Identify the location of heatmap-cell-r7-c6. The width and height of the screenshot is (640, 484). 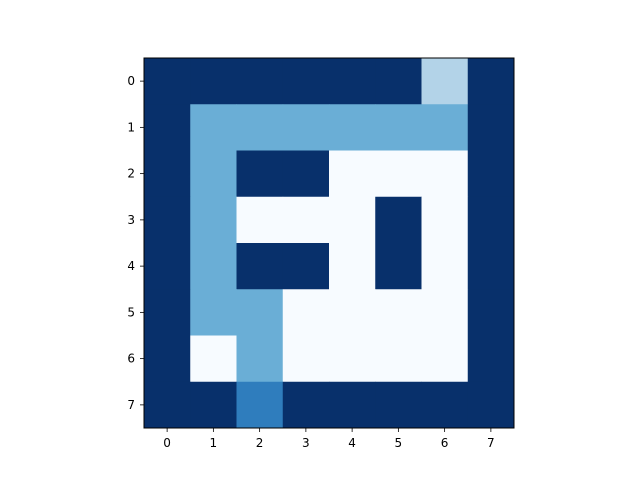
(445, 405).